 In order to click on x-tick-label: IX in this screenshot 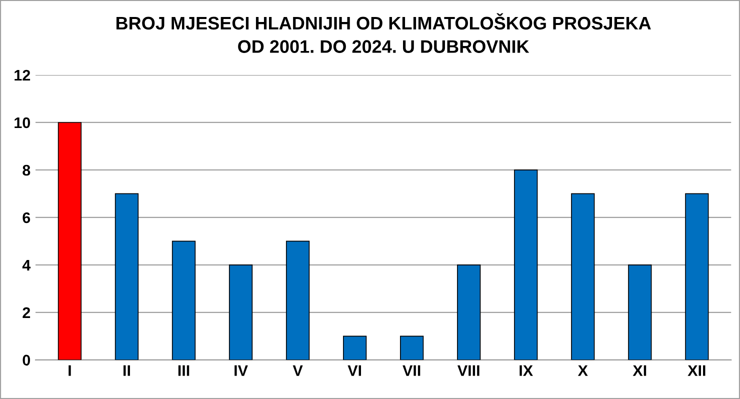, I will do `click(526, 370)`.